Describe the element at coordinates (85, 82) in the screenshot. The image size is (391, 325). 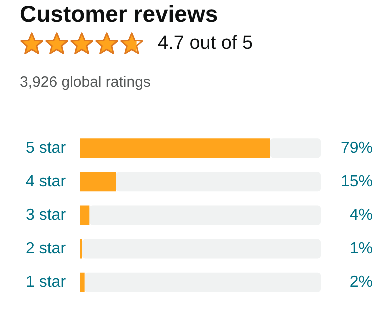
I see `text: 3,926 global ratings` at that location.